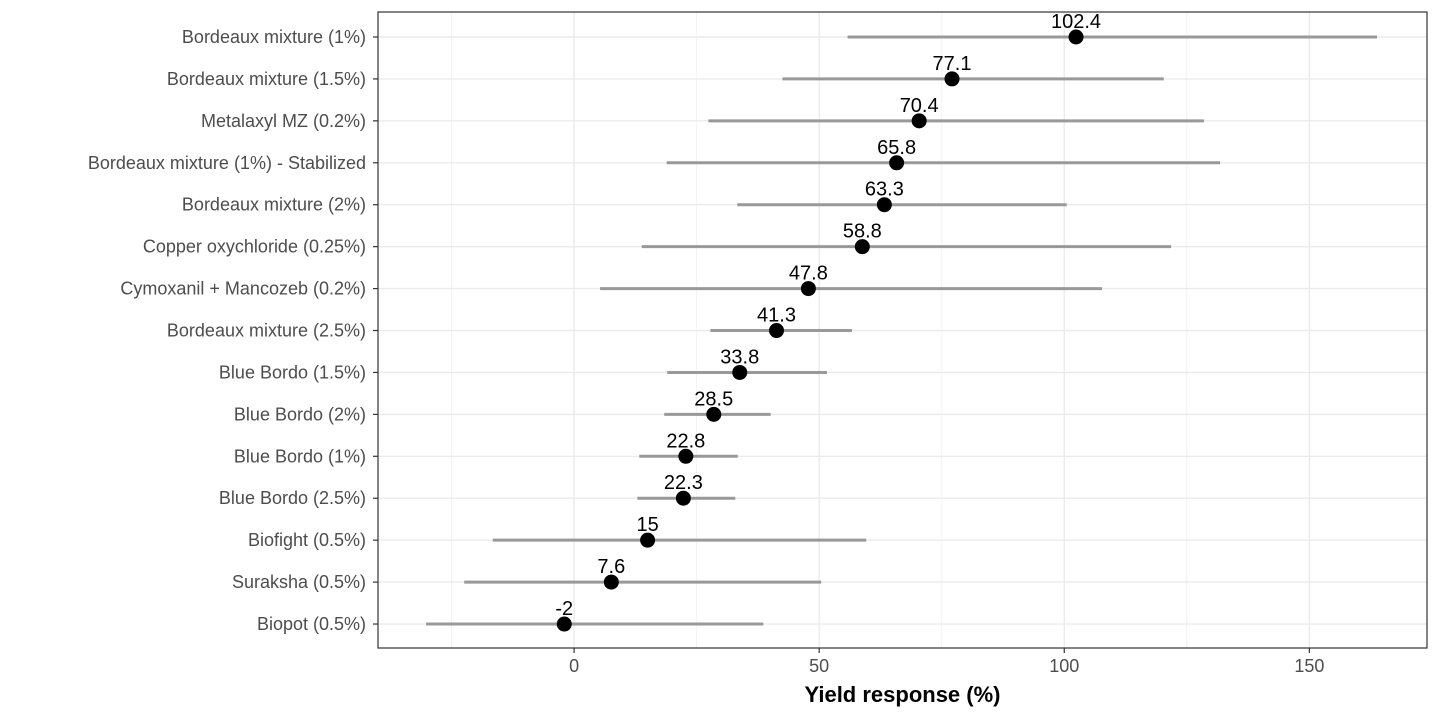  What do you see at coordinates (564, 609) in the screenshot?
I see `data-label: -2` at bounding box center [564, 609].